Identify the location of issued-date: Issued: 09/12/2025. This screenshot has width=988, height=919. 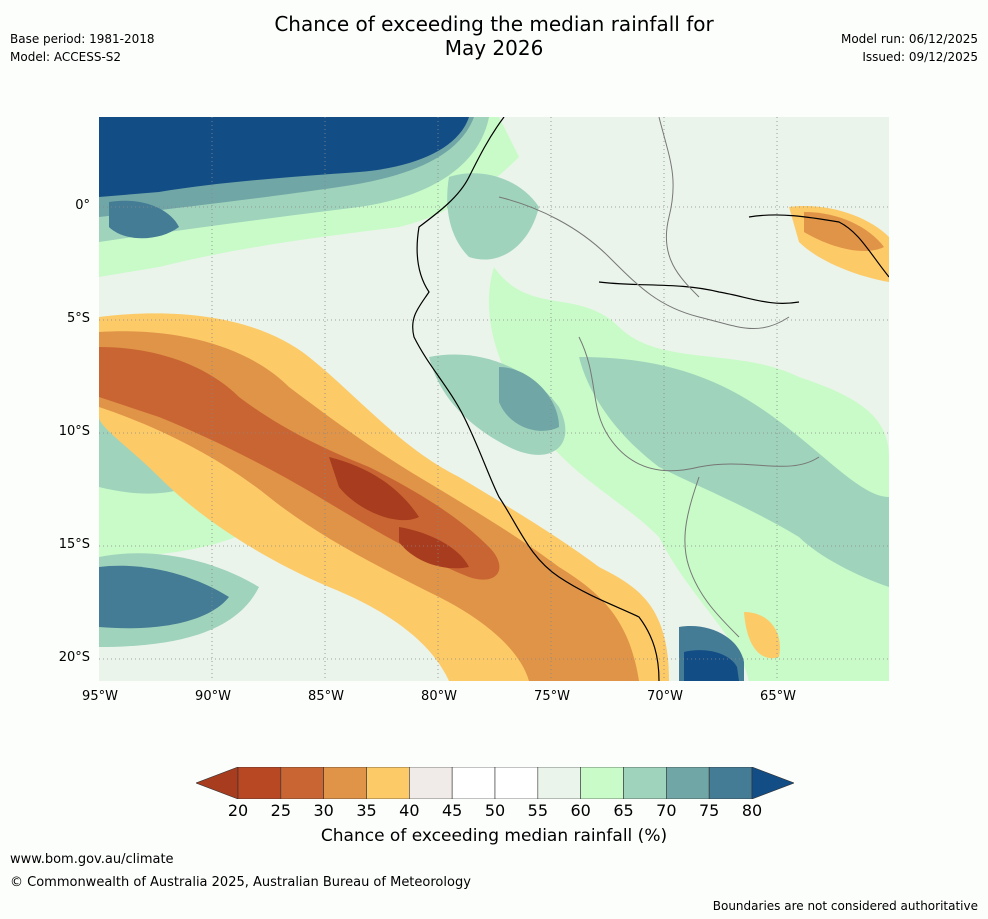
(920, 57).